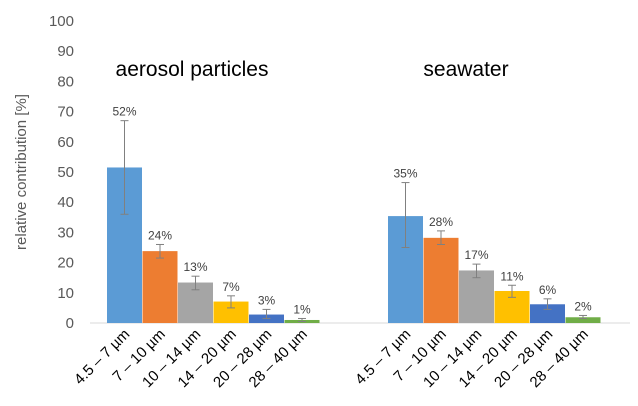  Describe the element at coordinates (65, 142) in the screenshot. I see `y-tick-label: 60` at that location.